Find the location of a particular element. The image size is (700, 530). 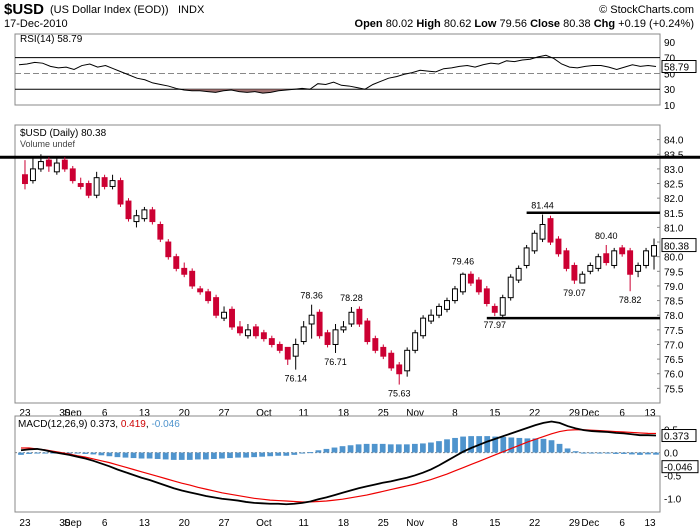

macd-title: MACD(12,26,9) 0.373, 0.419, -0.046 is located at coordinates (99, 424).